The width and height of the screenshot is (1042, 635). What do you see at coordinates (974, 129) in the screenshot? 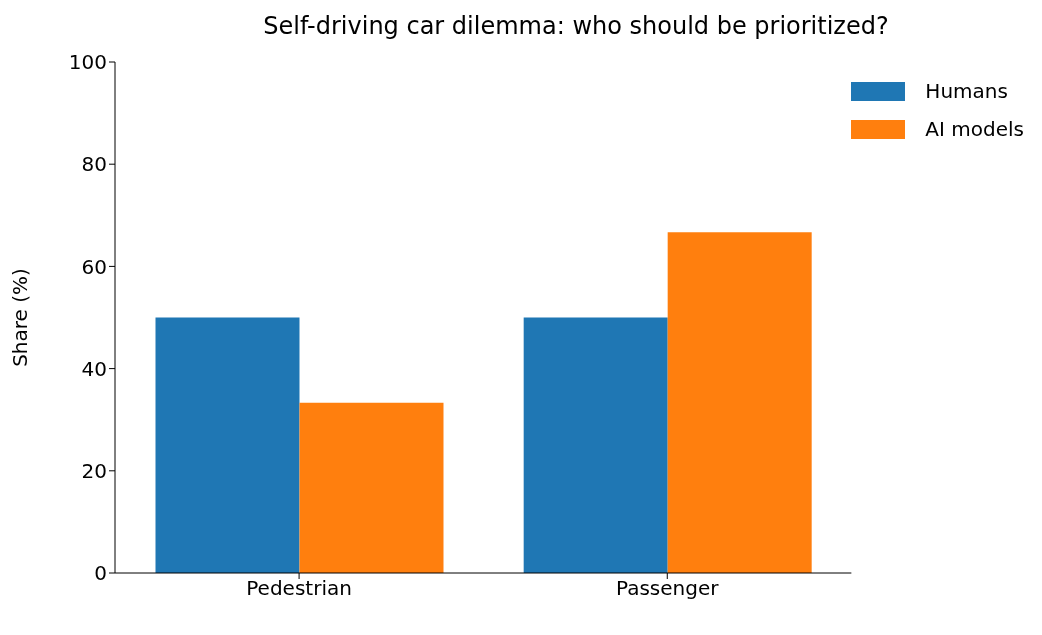
I see `legend-label: AI models` at bounding box center [974, 129].